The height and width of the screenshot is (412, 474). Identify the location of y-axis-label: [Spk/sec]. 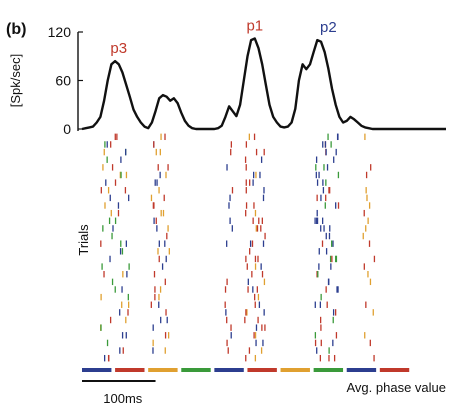
(15, 80).